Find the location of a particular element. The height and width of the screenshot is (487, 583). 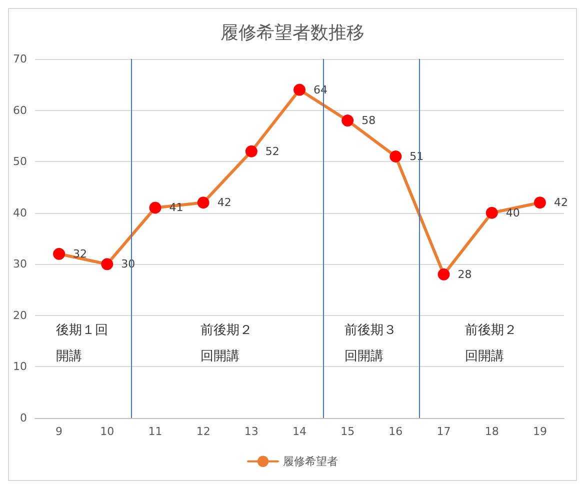

data-label: 32 is located at coordinates (80, 253).